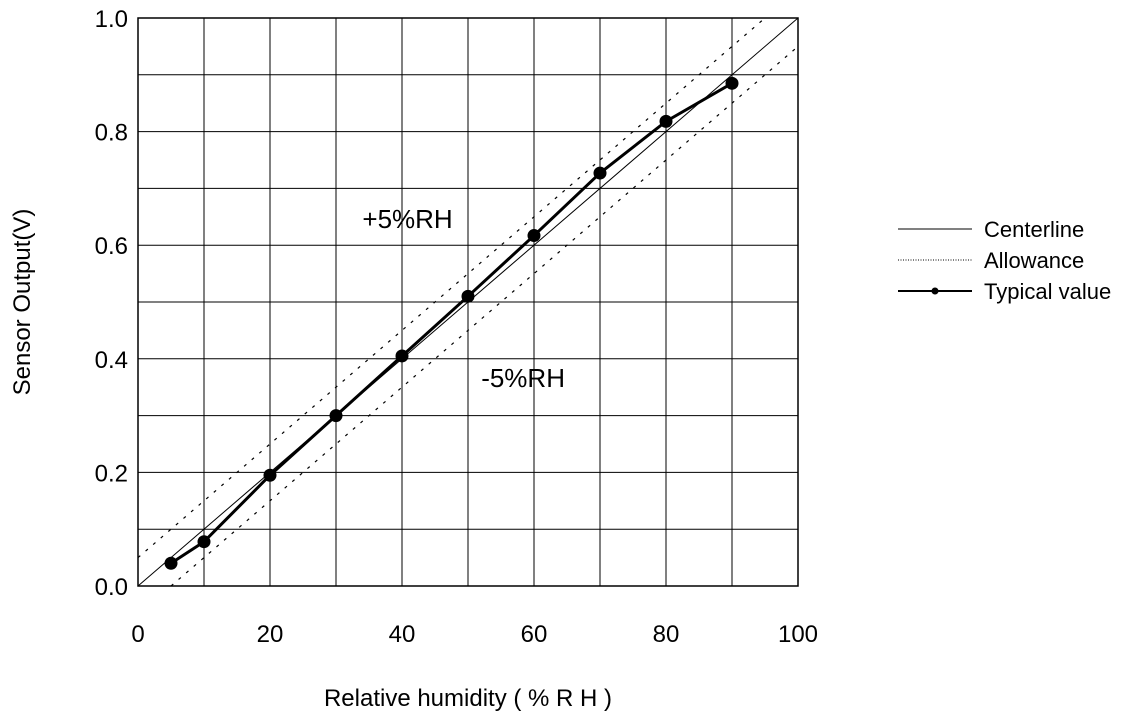 This screenshot has height=720, width=1147. I want to click on legend-entry-label: Allowance, so click(1034, 260).